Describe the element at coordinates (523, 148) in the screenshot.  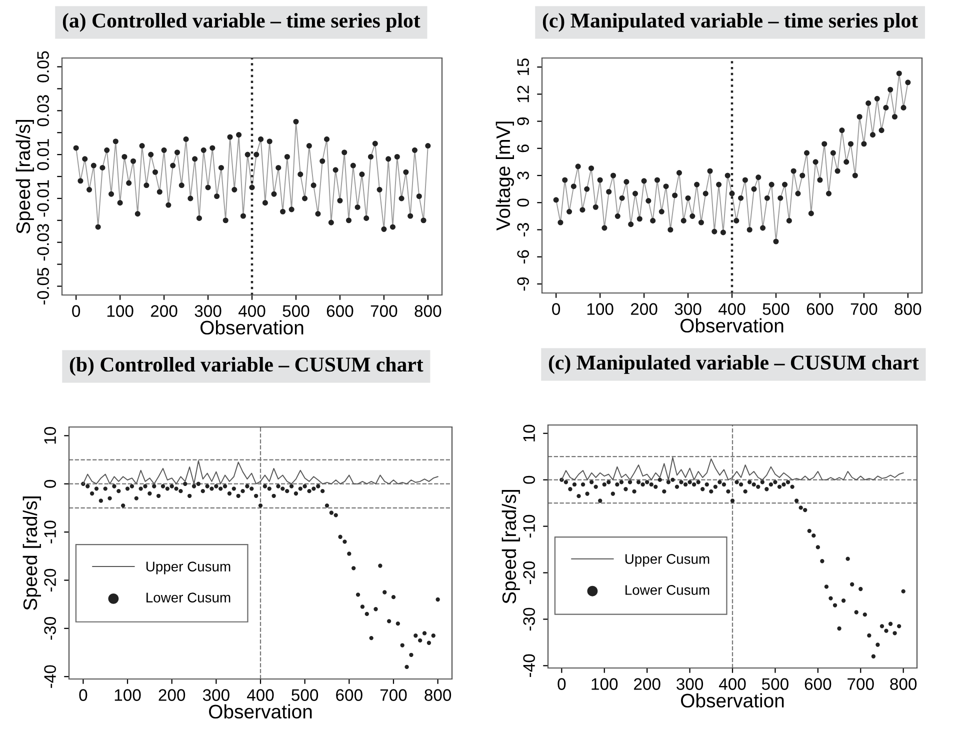
I see `y-tick-label: 6` at that location.